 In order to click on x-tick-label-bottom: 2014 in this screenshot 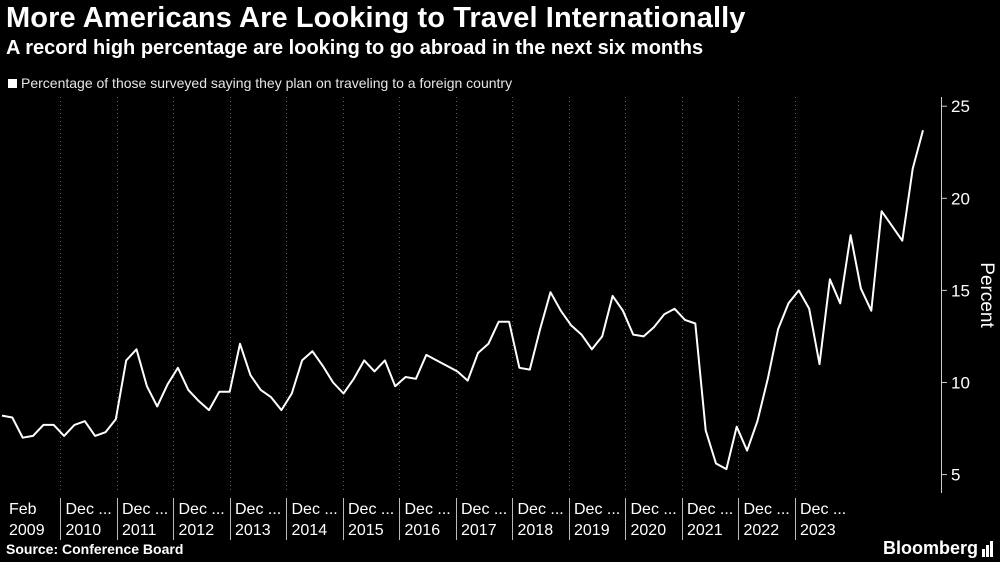, I will do `click(310, 530)`.